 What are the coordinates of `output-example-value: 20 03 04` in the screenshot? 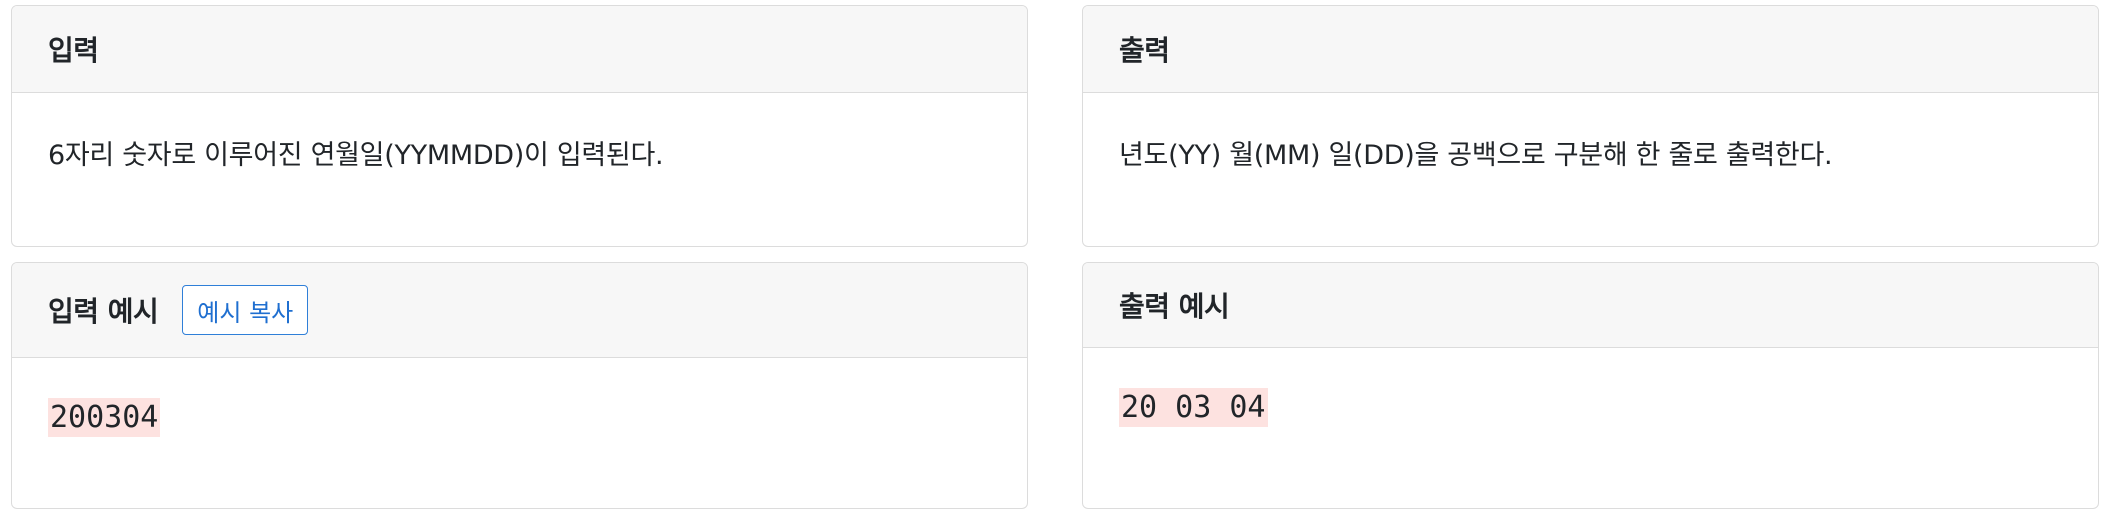 It's located at (1193, 407).